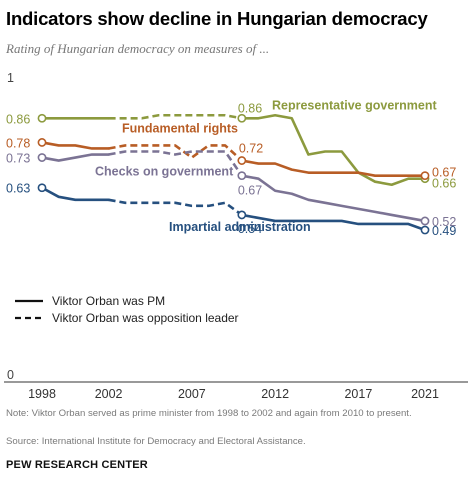  Describe the element at coordinates (10, 78) in the screenshot. I see `y-tick-label: 1` at that location.